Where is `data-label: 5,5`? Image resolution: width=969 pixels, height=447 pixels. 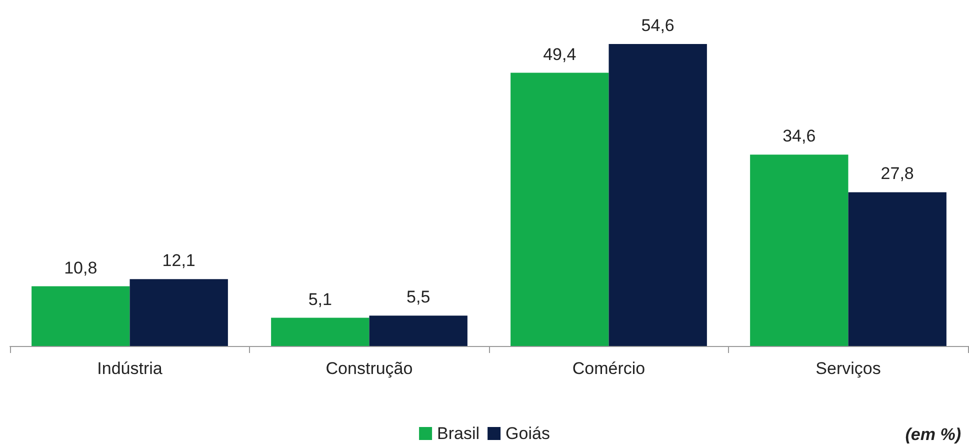
data-label: 5,5 is located at coordinates (418, 297).